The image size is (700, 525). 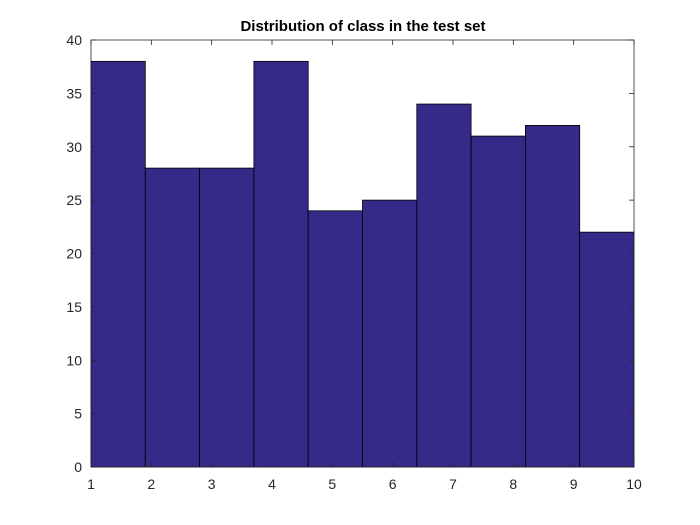 I want to click on x-tick-label: 4, so click(x=272, y=484).